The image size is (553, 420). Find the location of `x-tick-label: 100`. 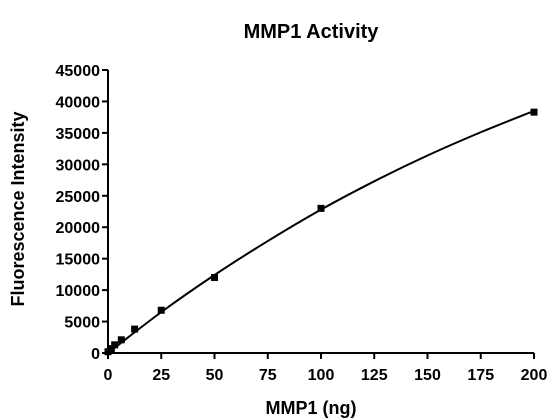

x-tick-label: 100 is located at coordinates (321, 375).